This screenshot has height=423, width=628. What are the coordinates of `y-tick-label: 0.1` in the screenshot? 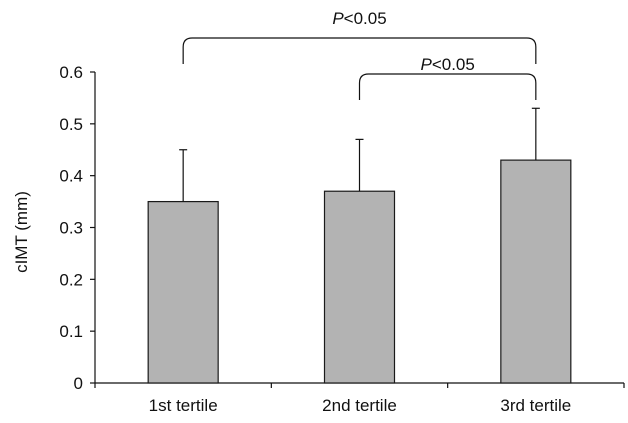 It's located at (71, 331).